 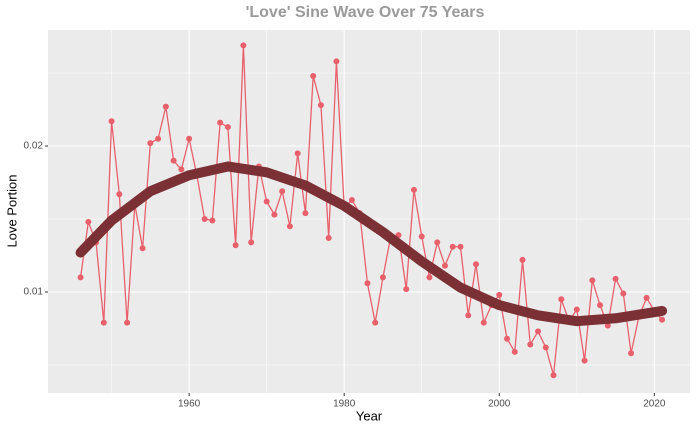 What do you see at coordinates (11, 211) in the screenshot?
I see `y-axis-title: Love Portion` at bounding box center [11, 211].